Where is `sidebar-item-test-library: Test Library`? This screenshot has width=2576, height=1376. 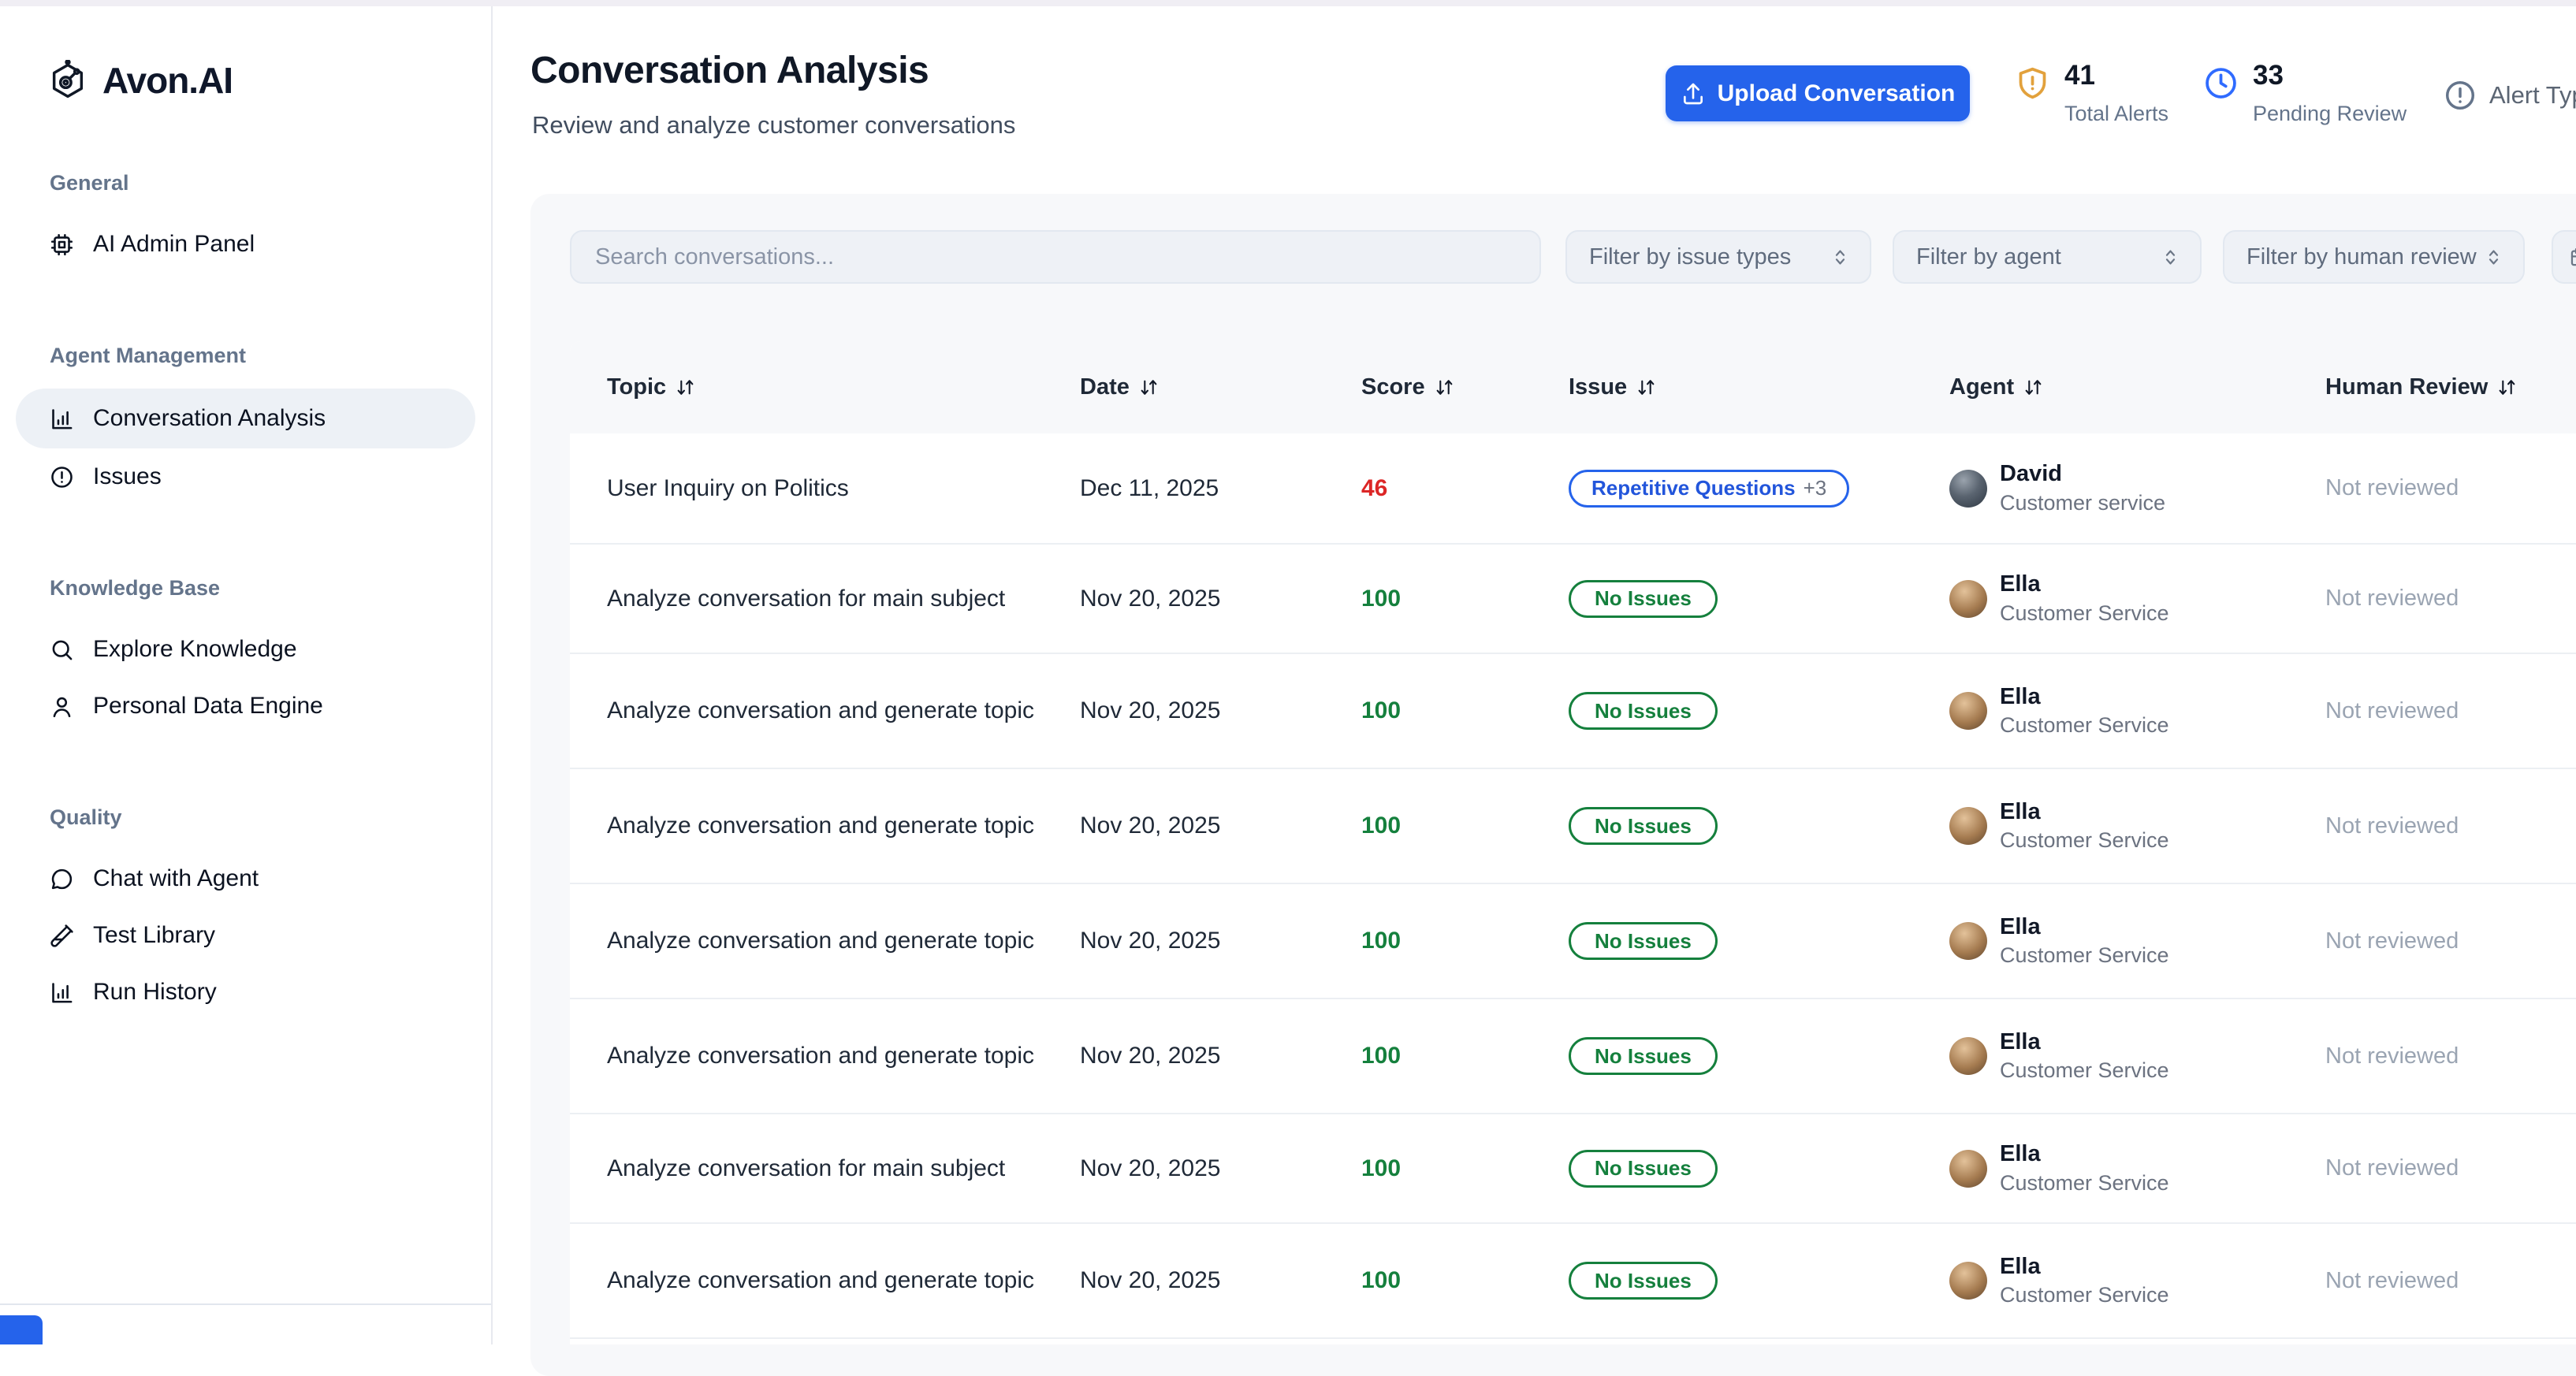 sidebar-item-test-library: Test Library is located at coordinates (245, 935).